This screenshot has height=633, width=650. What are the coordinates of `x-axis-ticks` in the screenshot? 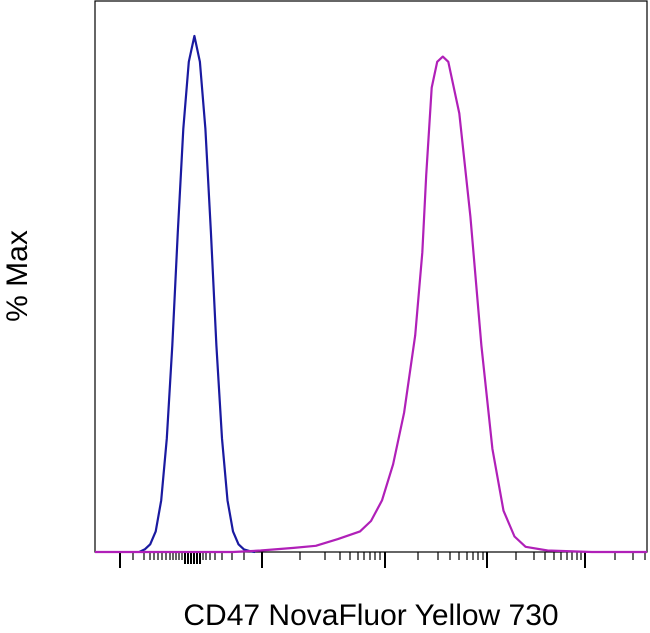 It's located at (382, 560).